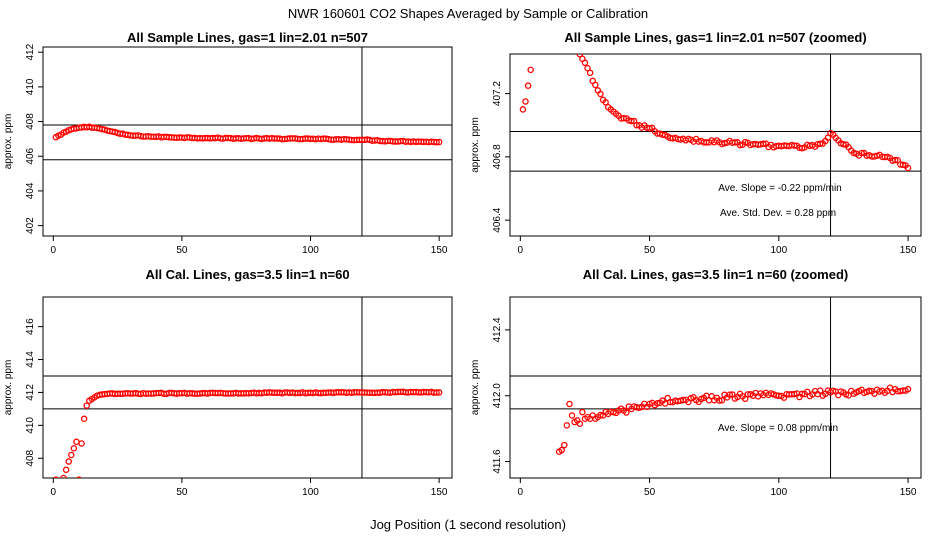 The height and width of the screenshot is (540, 936). I want to click on y-tick-label: 410, so click(30, 86).